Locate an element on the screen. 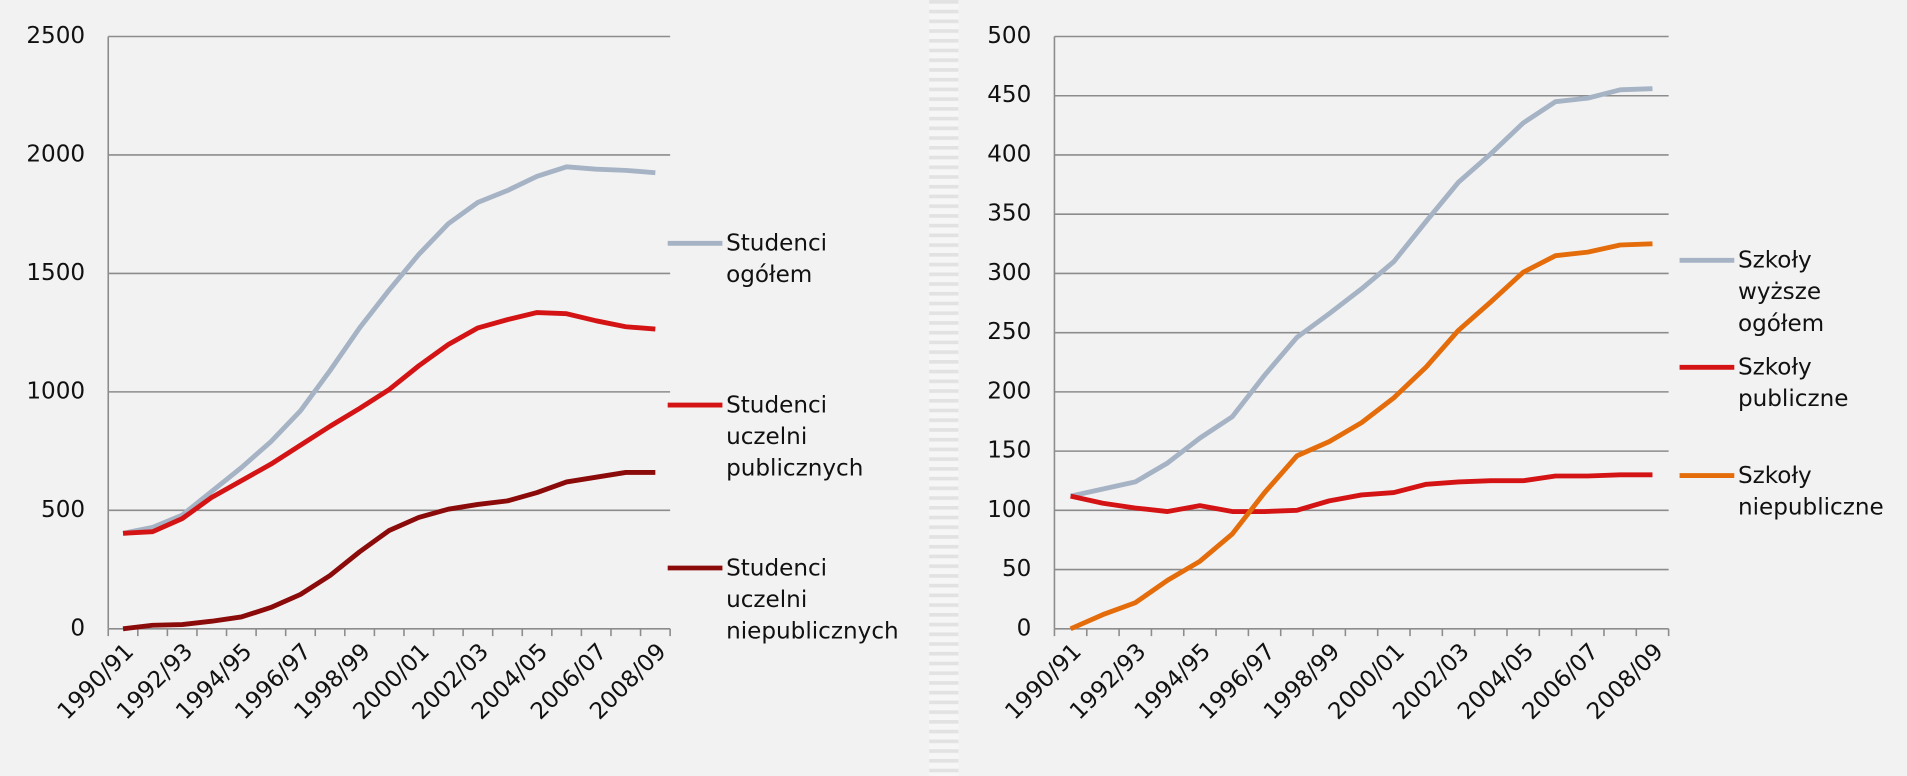 This screenshot has width=1907, height=776. y-tick-label: 150 is located at coordinates (1009, 451).